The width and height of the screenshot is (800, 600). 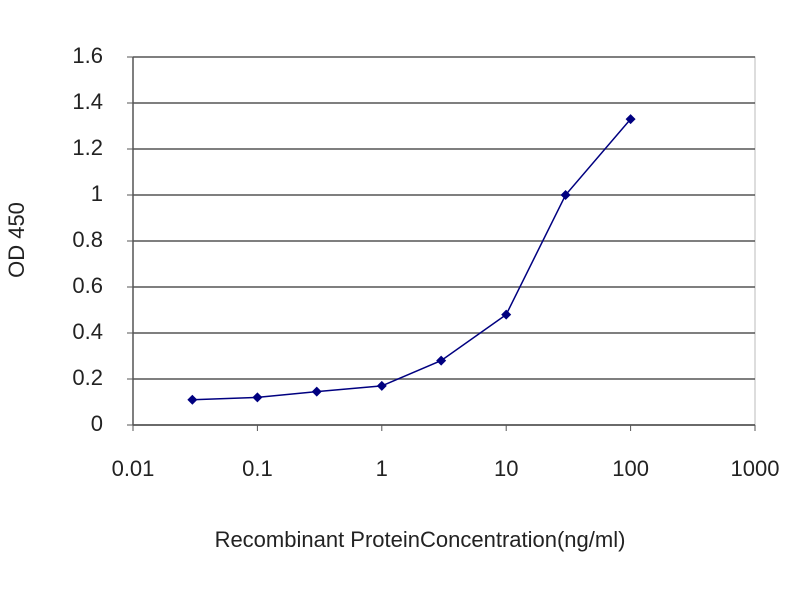 What do you see at coordinates (87, 55) in the screenshot?
I see `y-tick-label: 1.6` at bounding box center [87, 55].